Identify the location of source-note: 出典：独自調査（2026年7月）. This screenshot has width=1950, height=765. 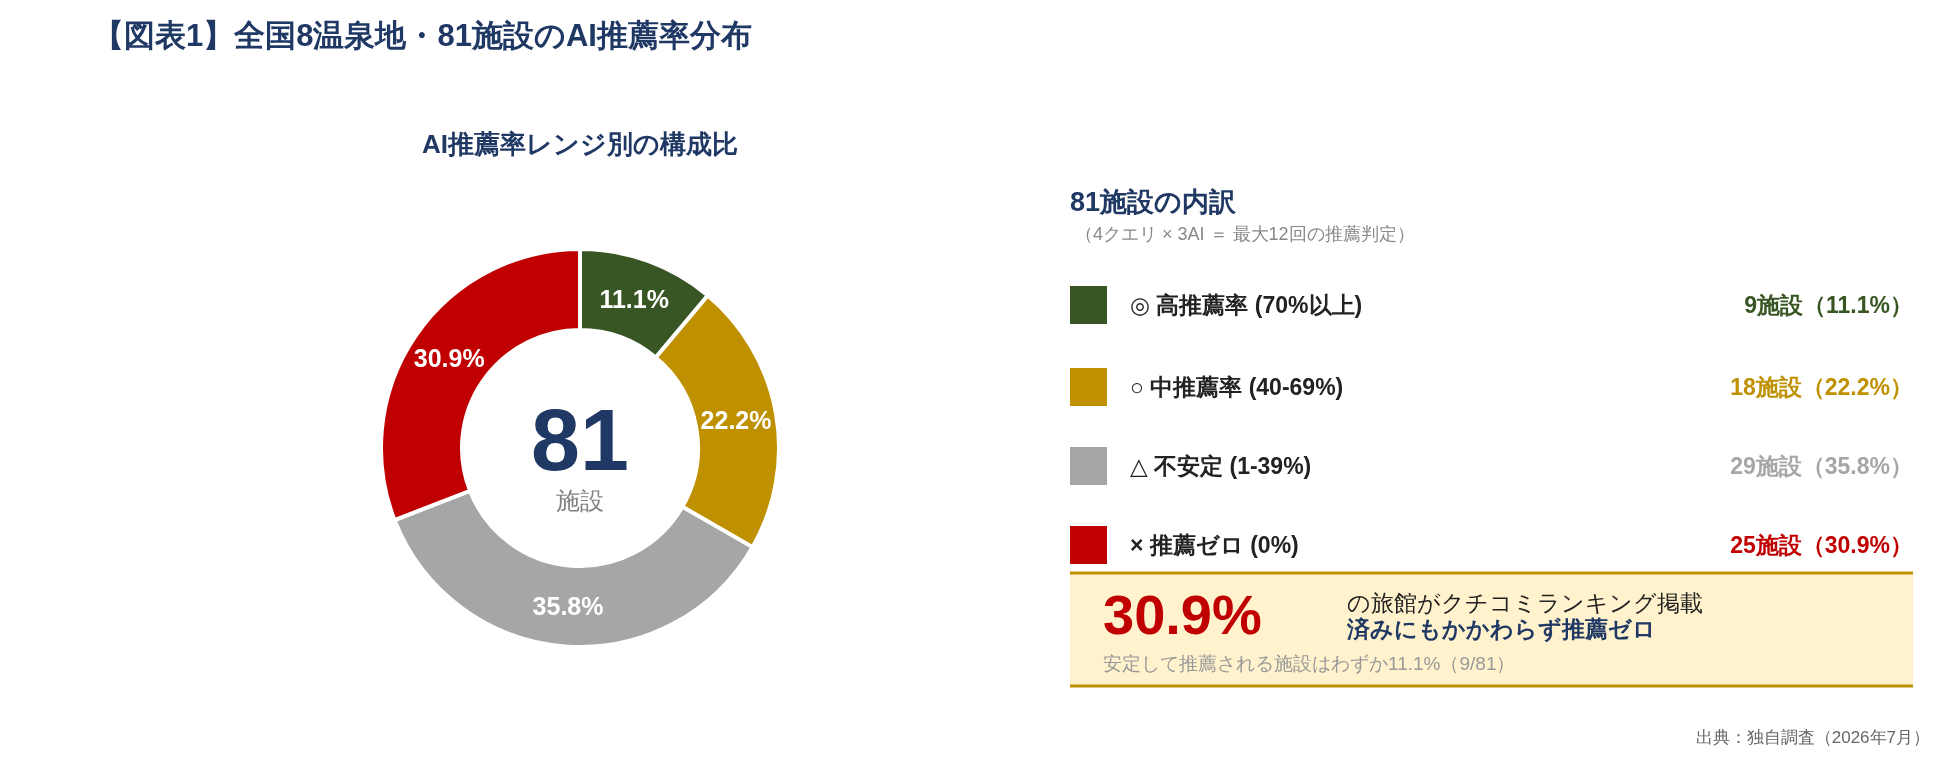
(1812, 737).